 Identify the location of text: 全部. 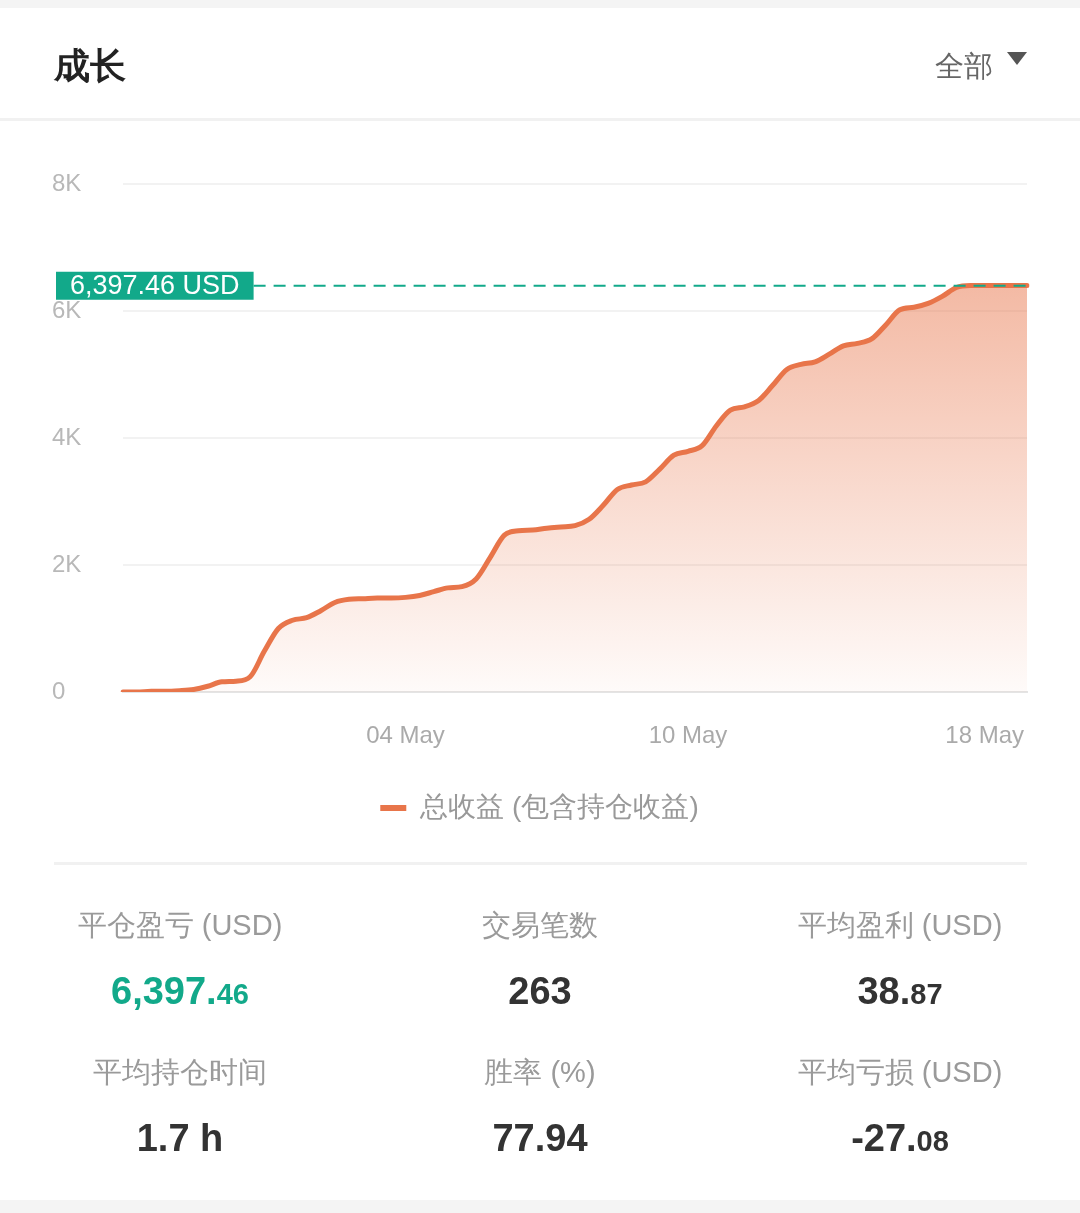
(964, 66).